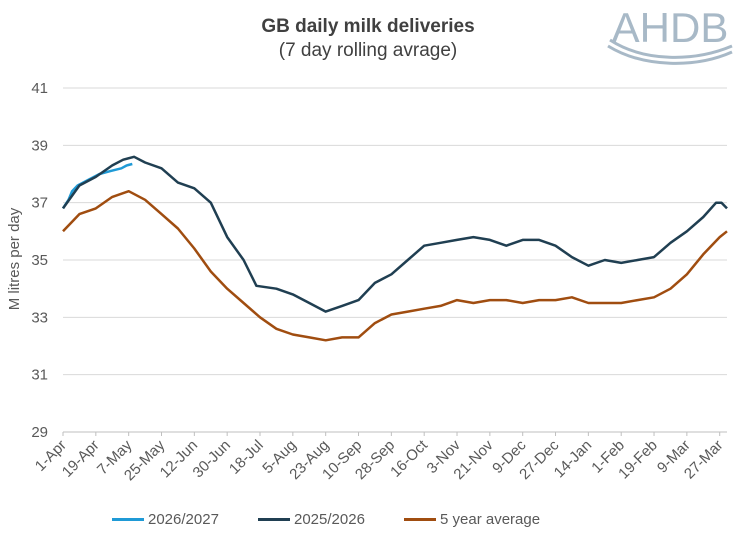 Image resolution: width=736 pixels, height=544 pixels. What do you see at coordinates (81, 459) in the screenshot?
I see `x-tick-label: 19-Apr` at bounding box center [81, 459].